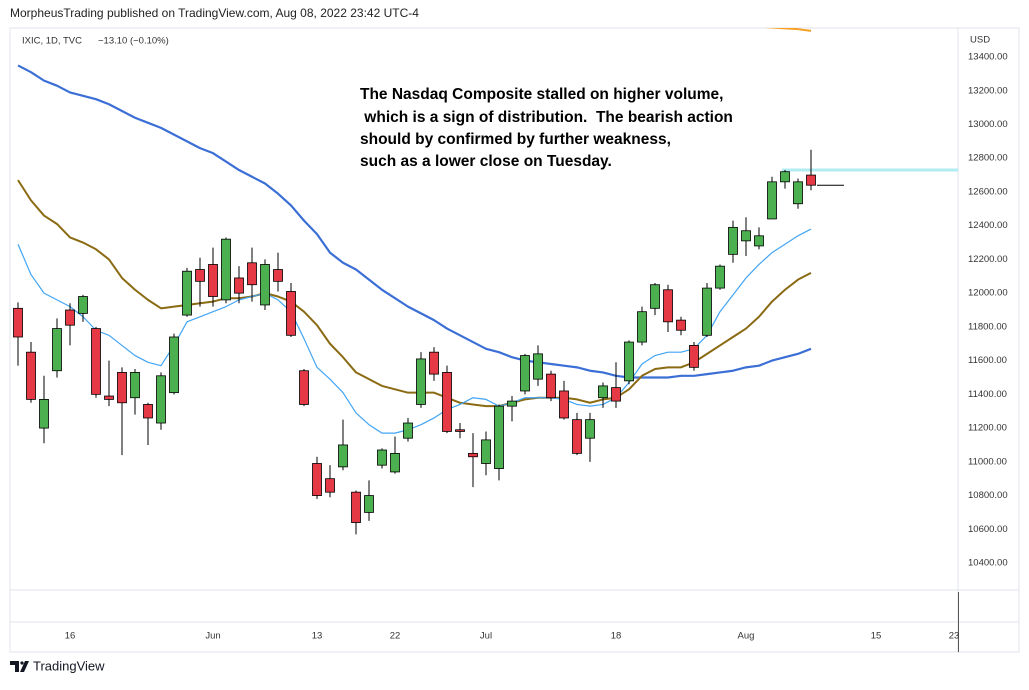 The image size is (1029, 690). Describe the element at coordinates (988, 293) in the screenshot. I see `y-tick-label: 12000.00` at that location.